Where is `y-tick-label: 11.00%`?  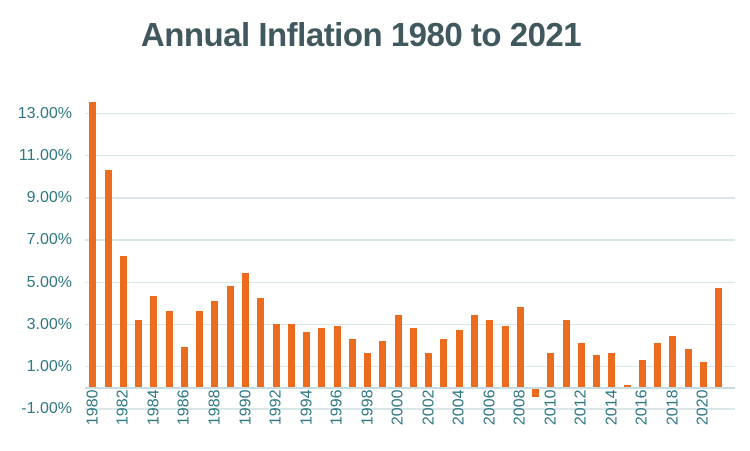
y-tick-label: 11.00% is located at coordinates (45, 155).